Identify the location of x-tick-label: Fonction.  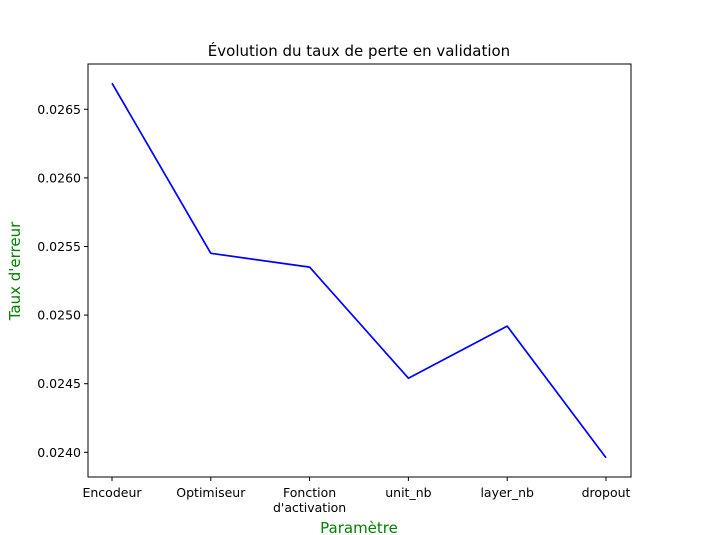
(309, 492).